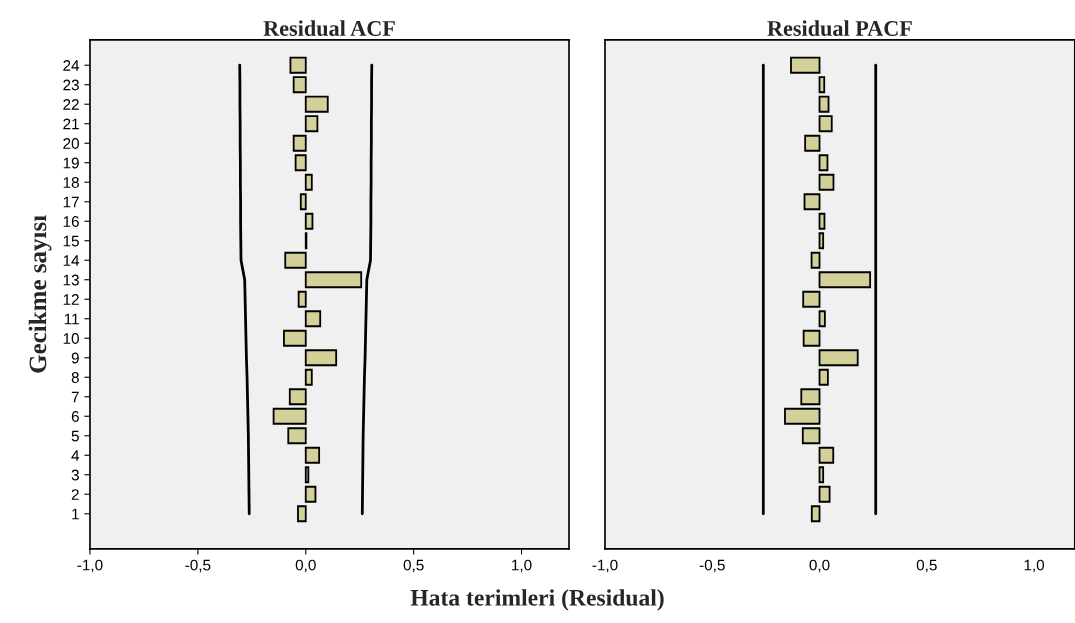  What do you see at coordinates (71, 202) in the screenshot?
I see `y-tick-label: 17` at bounding box center [71, 202].